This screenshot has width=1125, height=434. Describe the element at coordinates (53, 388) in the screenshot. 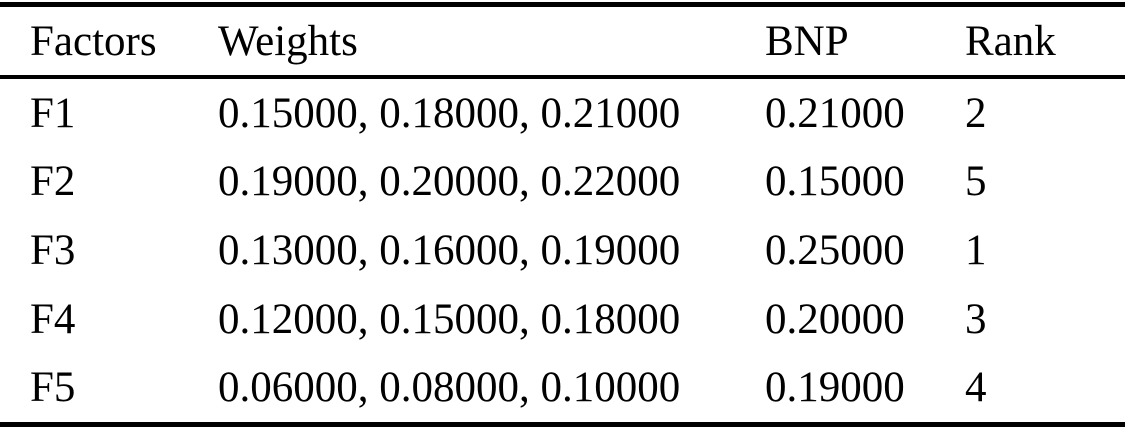

I see `cell-factor: F5` at that location.